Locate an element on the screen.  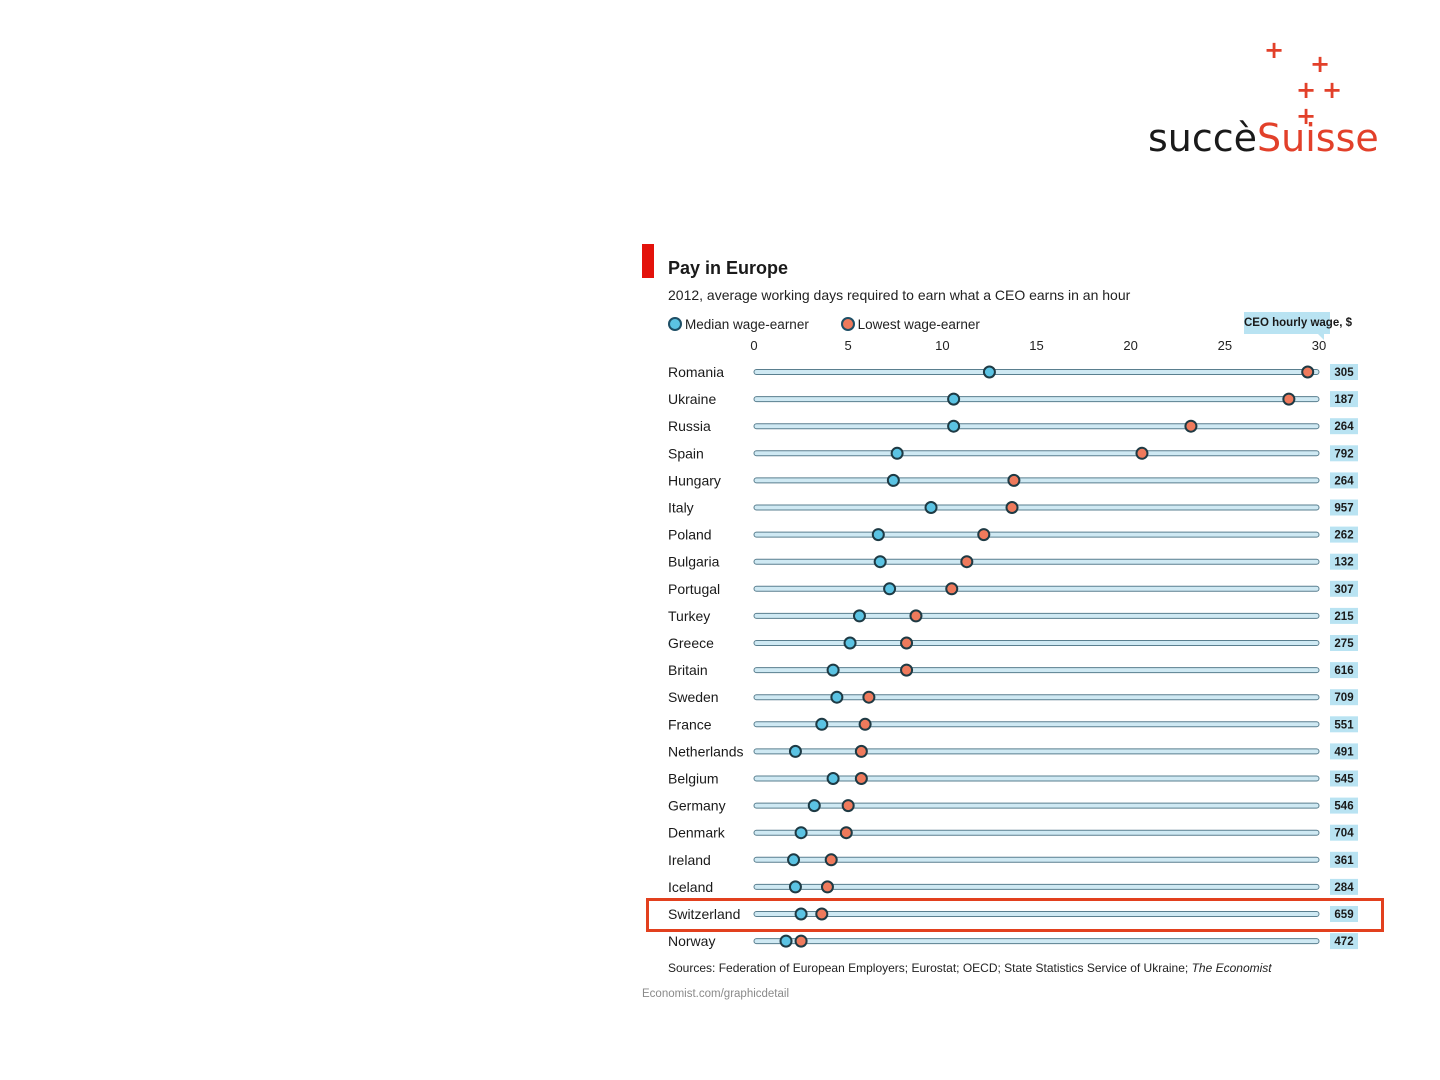
legend-item-lowest: Lowest wage-earner is located at coordinates (910, 324).